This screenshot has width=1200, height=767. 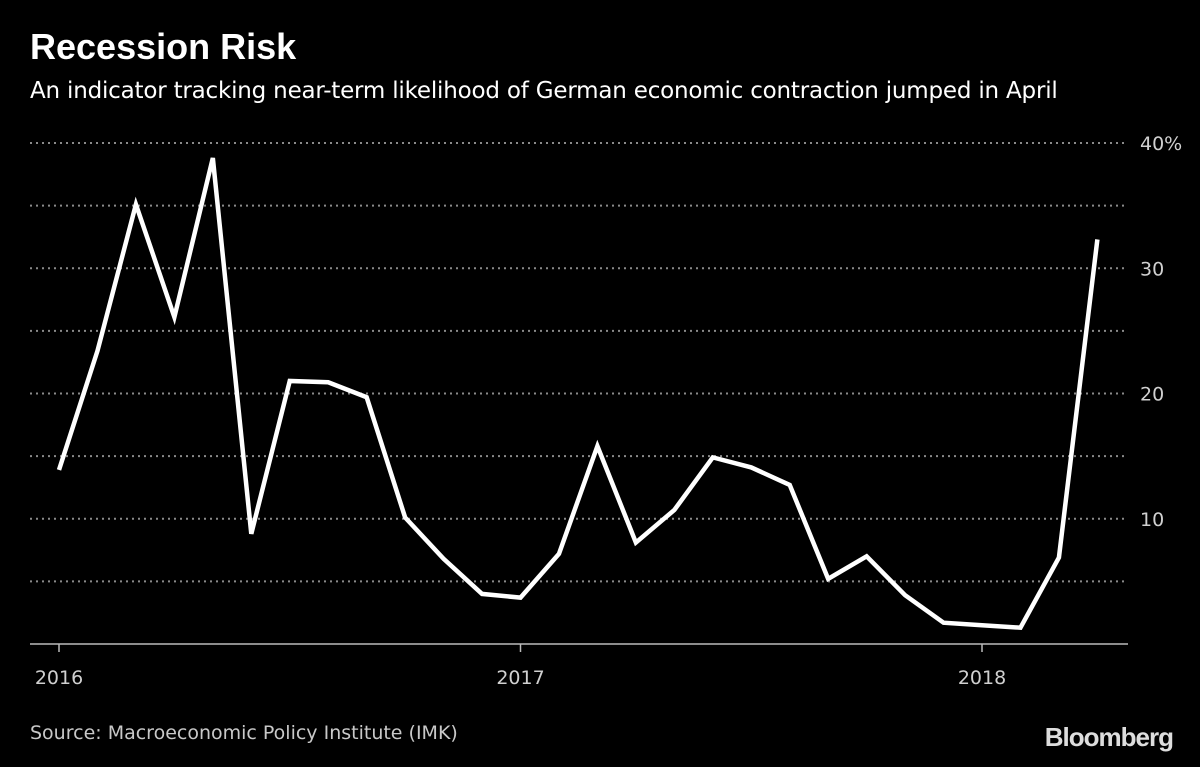 I want to click on x-tick-label: 2017, so click(x=520, y=678).